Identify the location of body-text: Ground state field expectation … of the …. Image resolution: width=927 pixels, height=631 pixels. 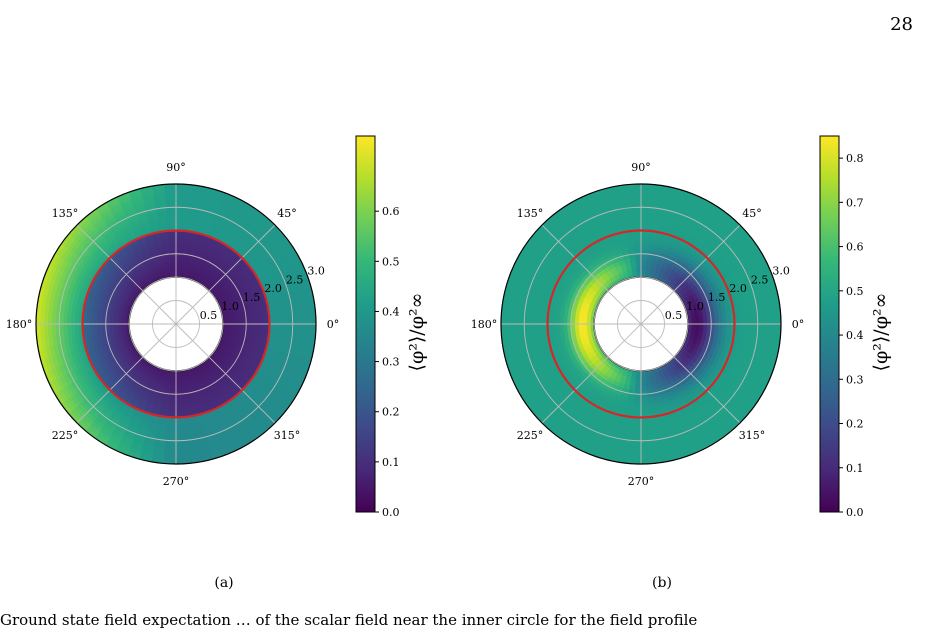
(349, 620).